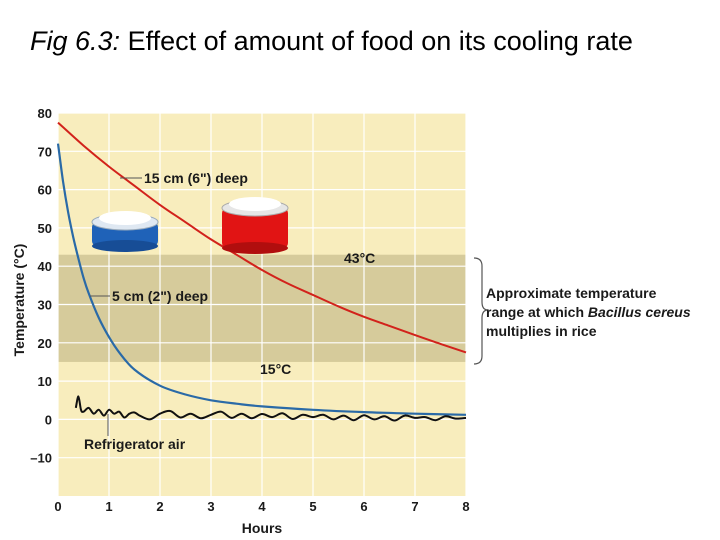  I want to click on deep-pan-illustration, so click(255, 225).